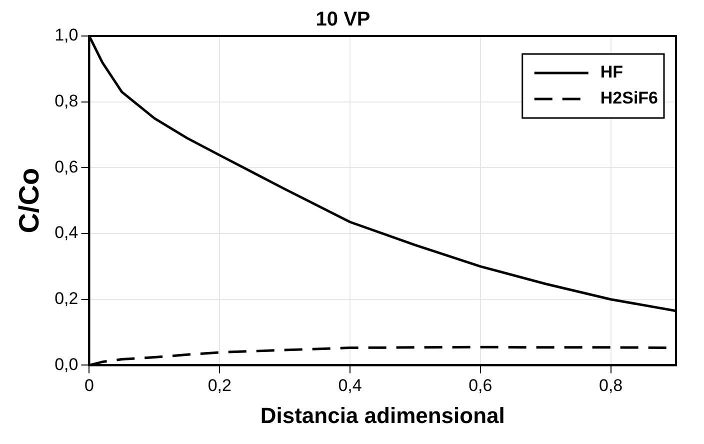 The width and height of the screenshot is (704, 444). I want to click on y-tick-label: 0,0, so click(66, 364).